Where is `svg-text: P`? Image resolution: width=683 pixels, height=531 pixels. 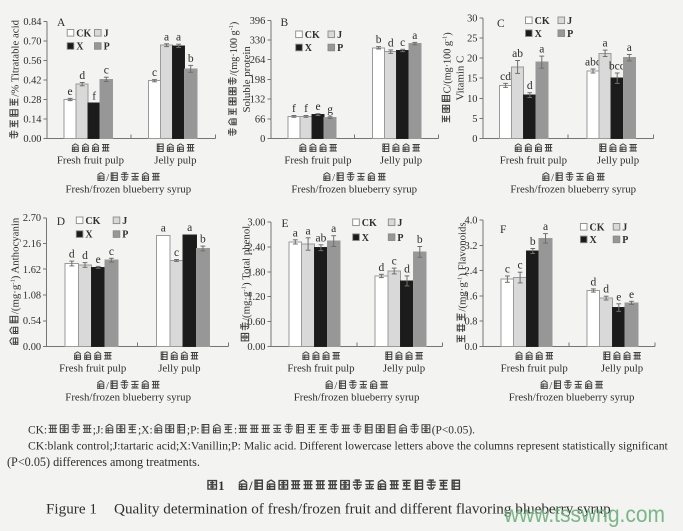
svg-text: P is located at coordinates (625, 240).